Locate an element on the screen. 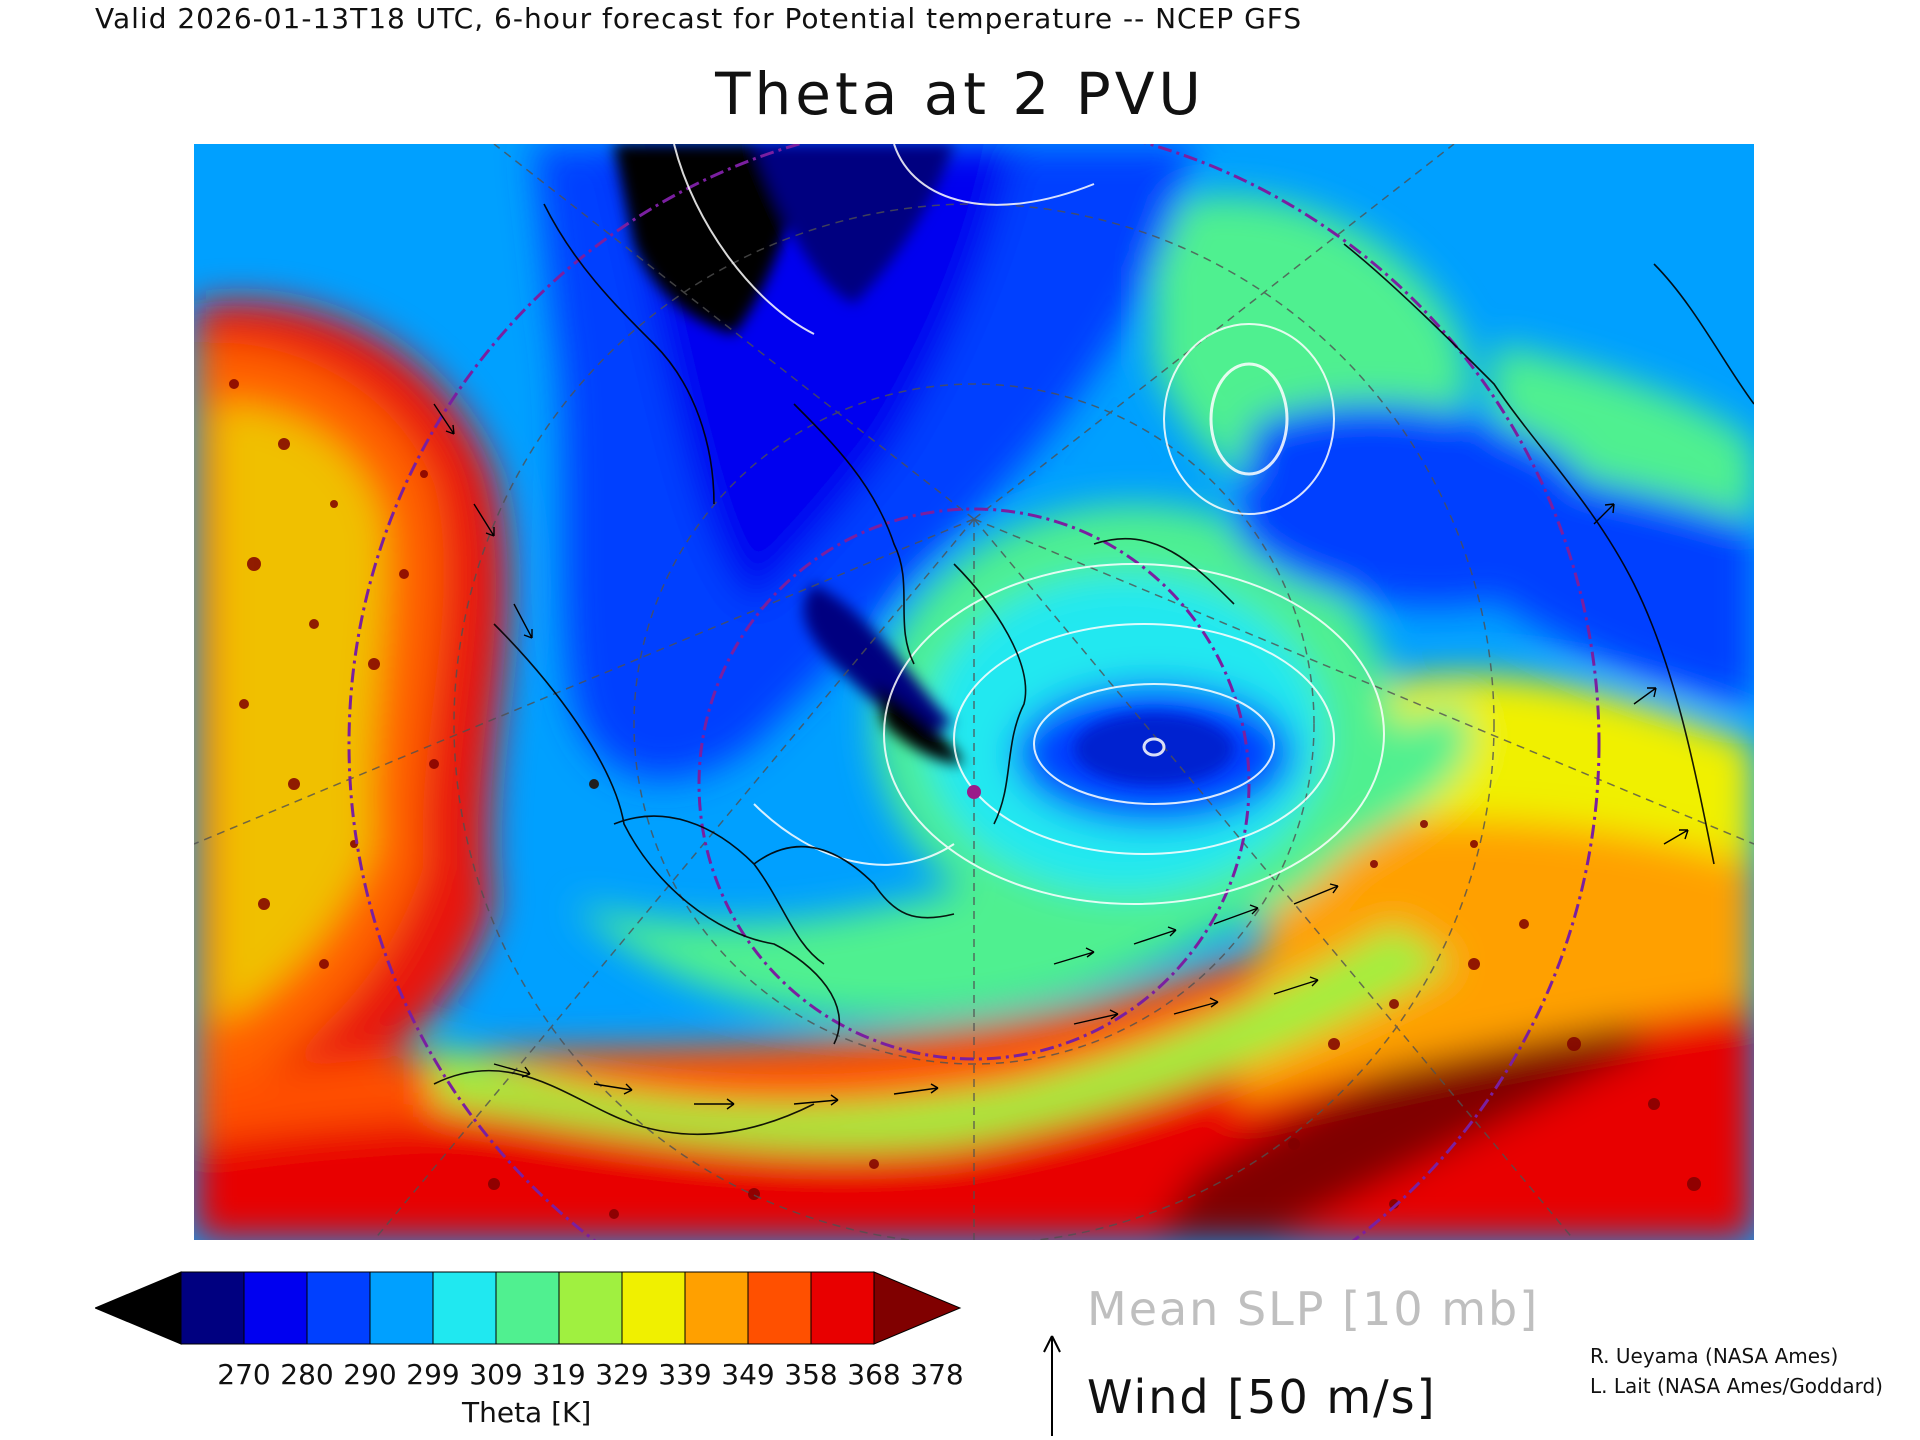 The width and height of the screenshot is (1920, 1440). colorbar is located at coordinates (528, 1308).